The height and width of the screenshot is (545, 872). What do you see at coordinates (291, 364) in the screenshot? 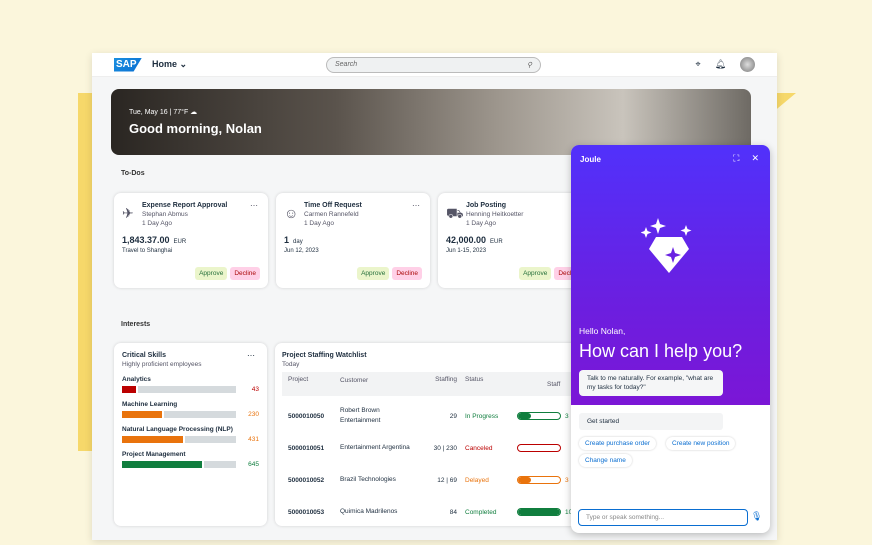
I see `card-subtitle: Today` at bounding box center [291, 364].